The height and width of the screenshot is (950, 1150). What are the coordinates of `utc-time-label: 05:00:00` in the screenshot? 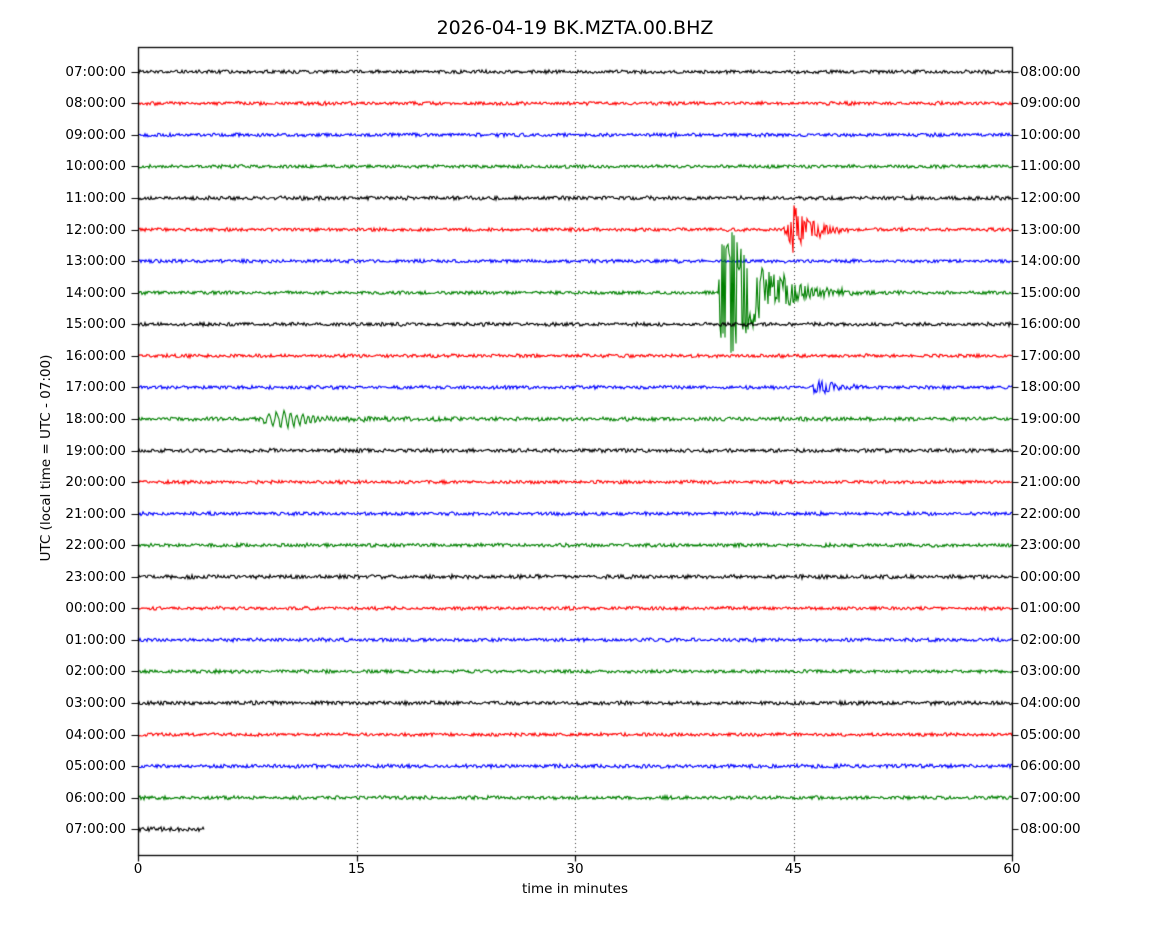 It's located at (95, 766).